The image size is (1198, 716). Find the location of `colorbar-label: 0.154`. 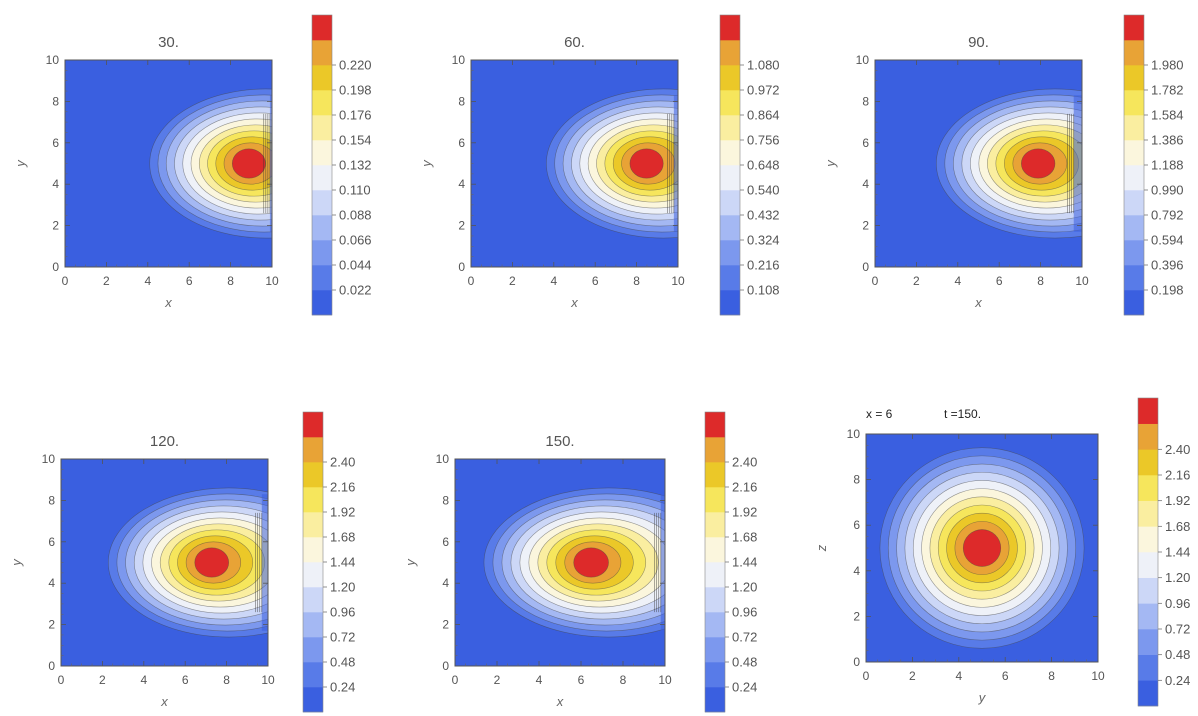

colorbar-label: 0.154 is located at coordinates (355, 140).